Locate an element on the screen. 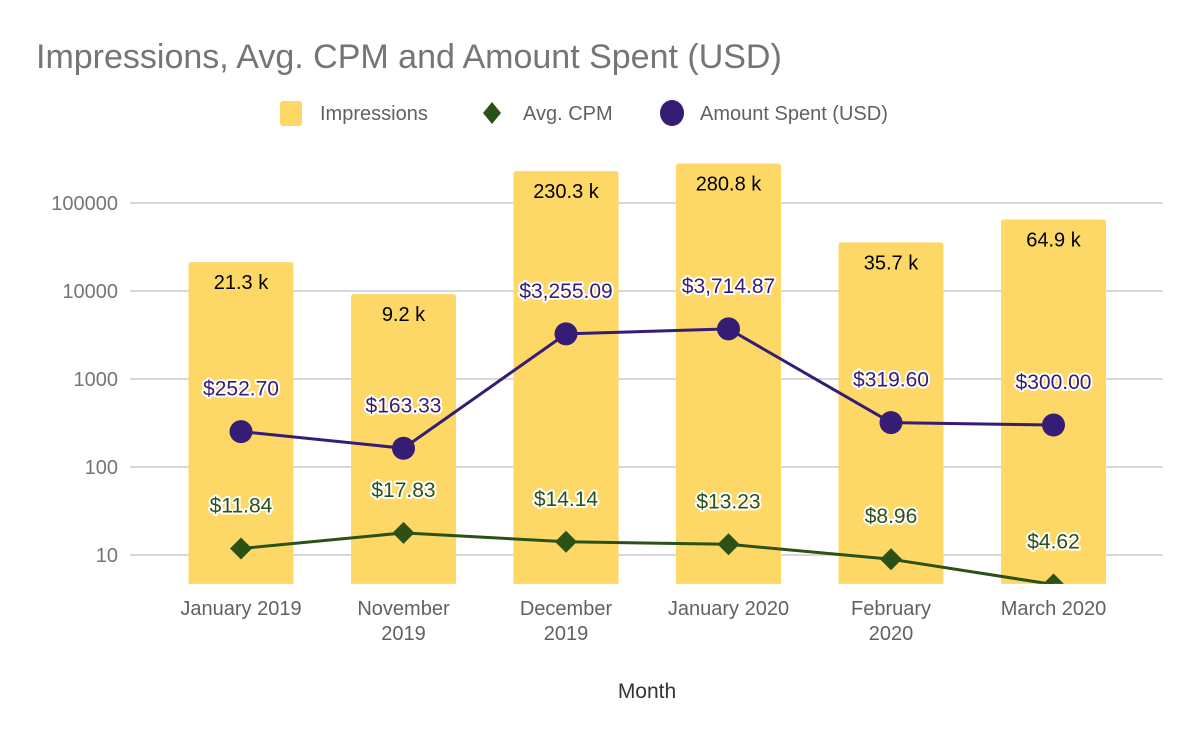  avg-cpm-data-label: $8.96 is located at coordinates (891, 516).